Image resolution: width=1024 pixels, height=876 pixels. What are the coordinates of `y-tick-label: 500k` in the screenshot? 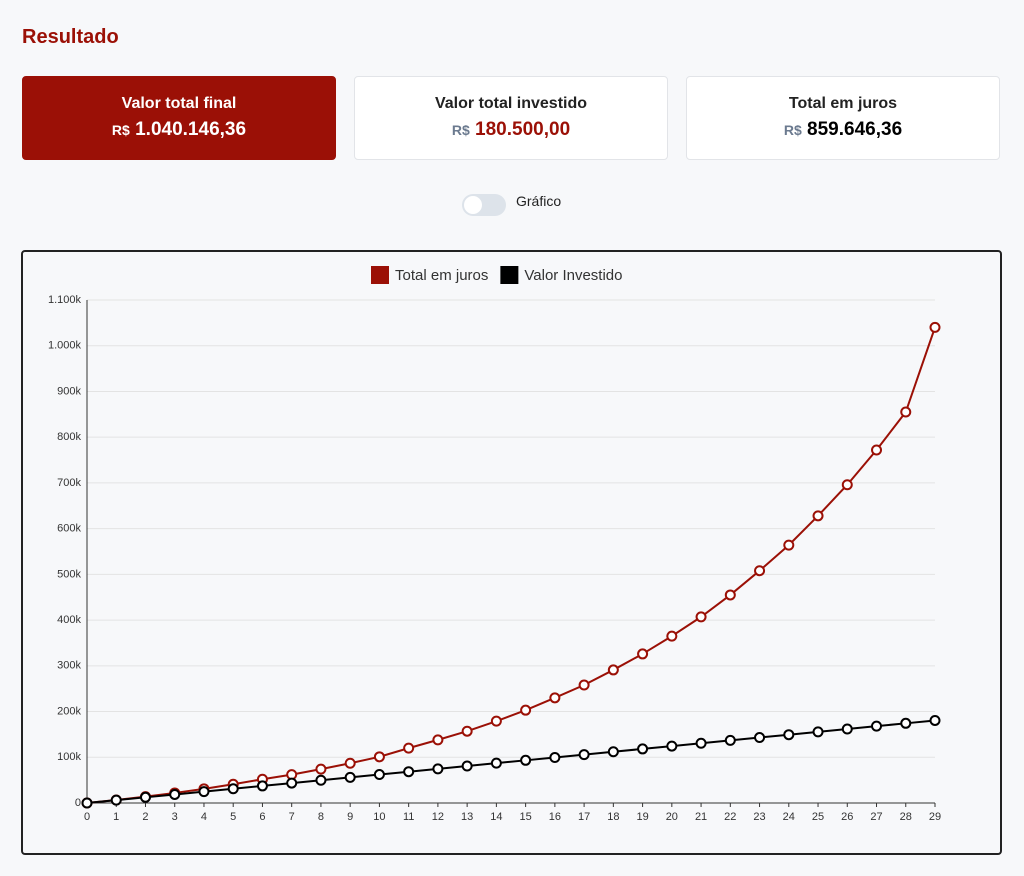 It's located at (69, 574).